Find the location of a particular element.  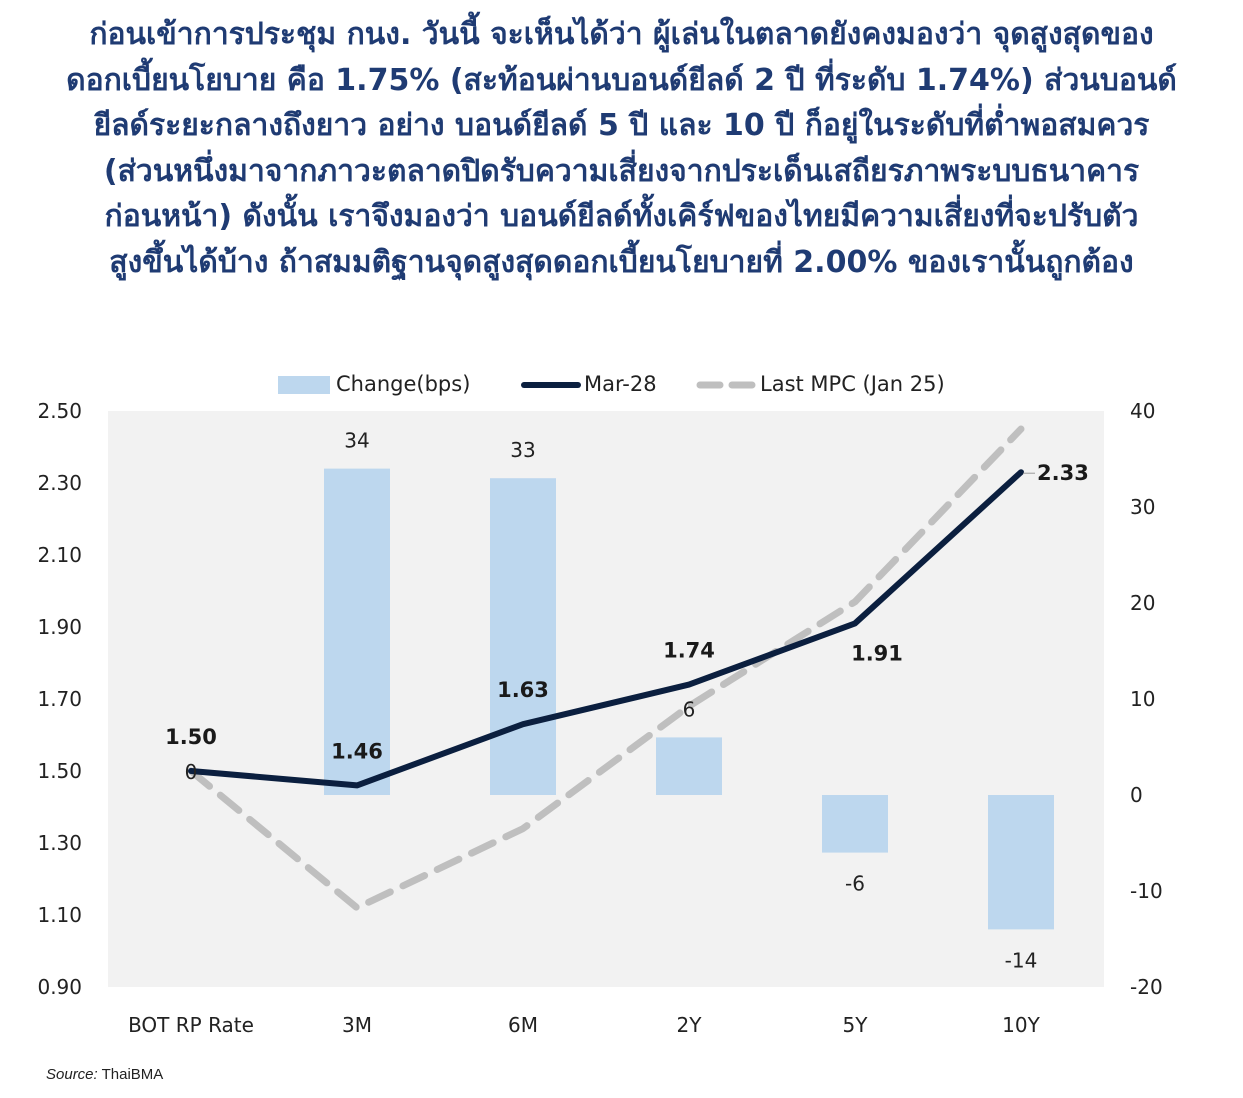

source-note: Source: ThaiBMA is located at coordinates (104, 1074).